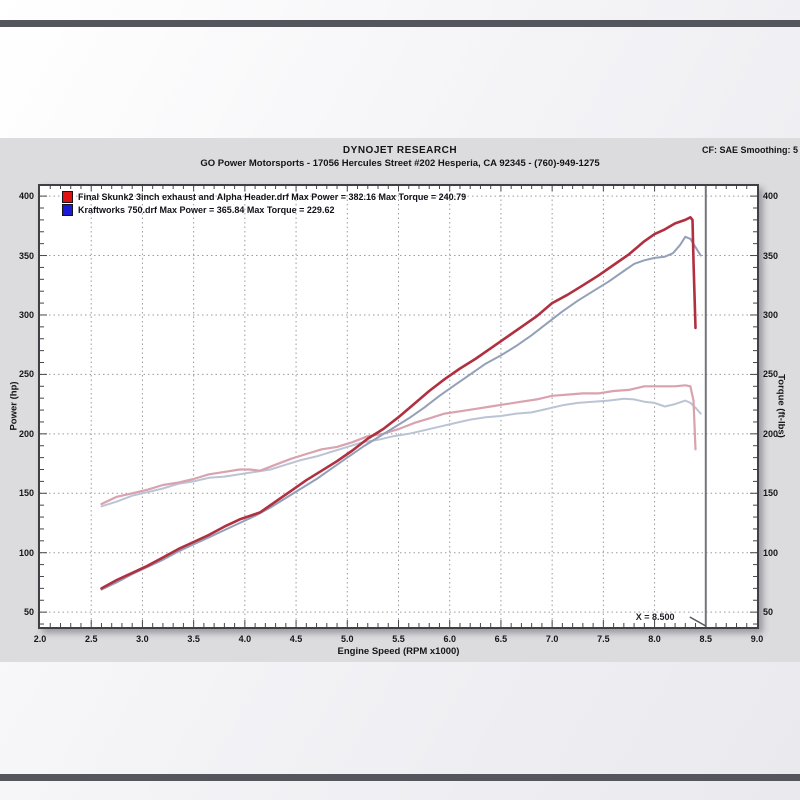  I want to click on y-axis-tick-right: 150, so click(771, 493).